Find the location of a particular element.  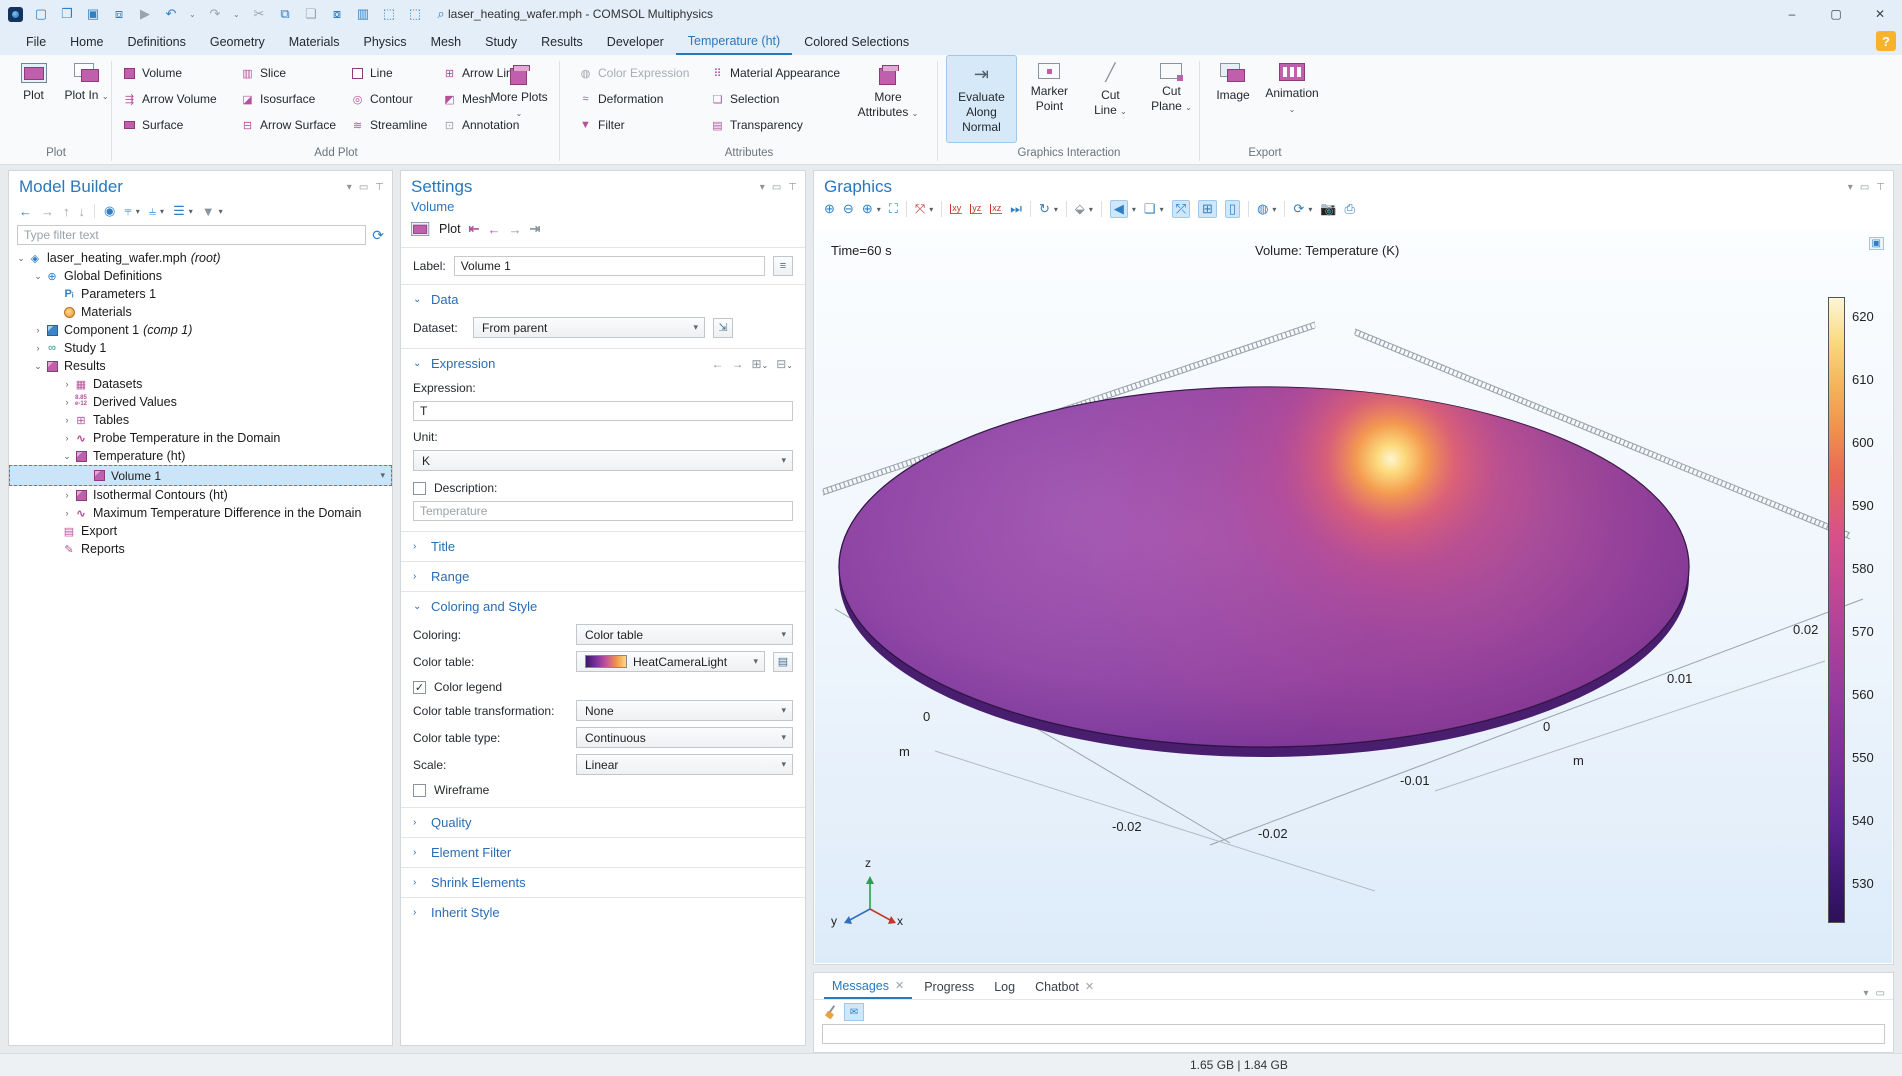

close-button: ✕ is located at coordinates (1880, 14).